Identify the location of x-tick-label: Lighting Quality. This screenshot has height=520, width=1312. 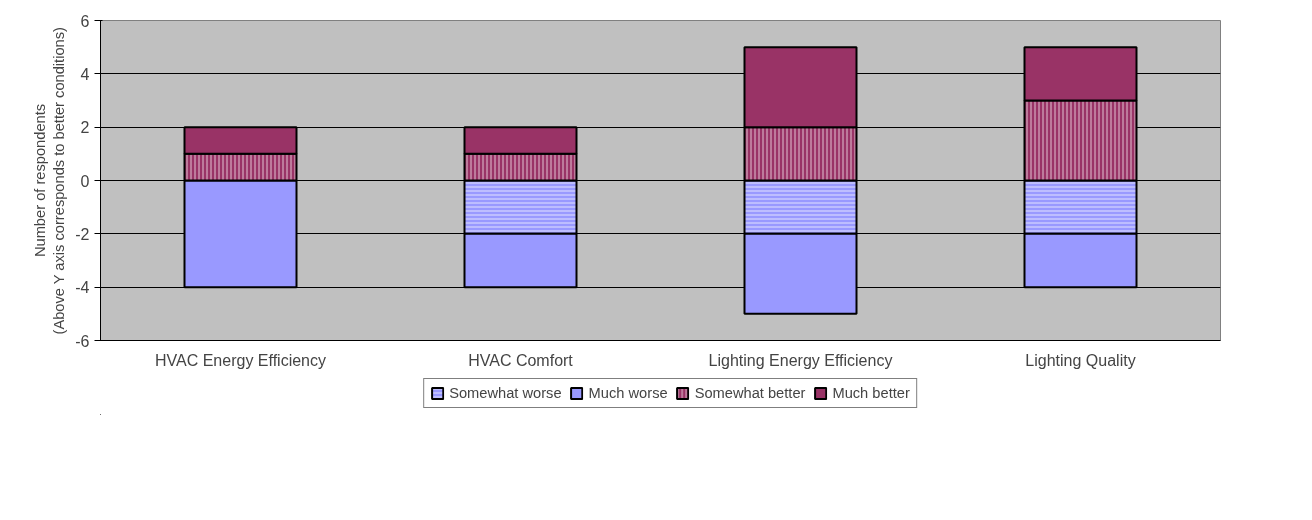
(1080, 360).